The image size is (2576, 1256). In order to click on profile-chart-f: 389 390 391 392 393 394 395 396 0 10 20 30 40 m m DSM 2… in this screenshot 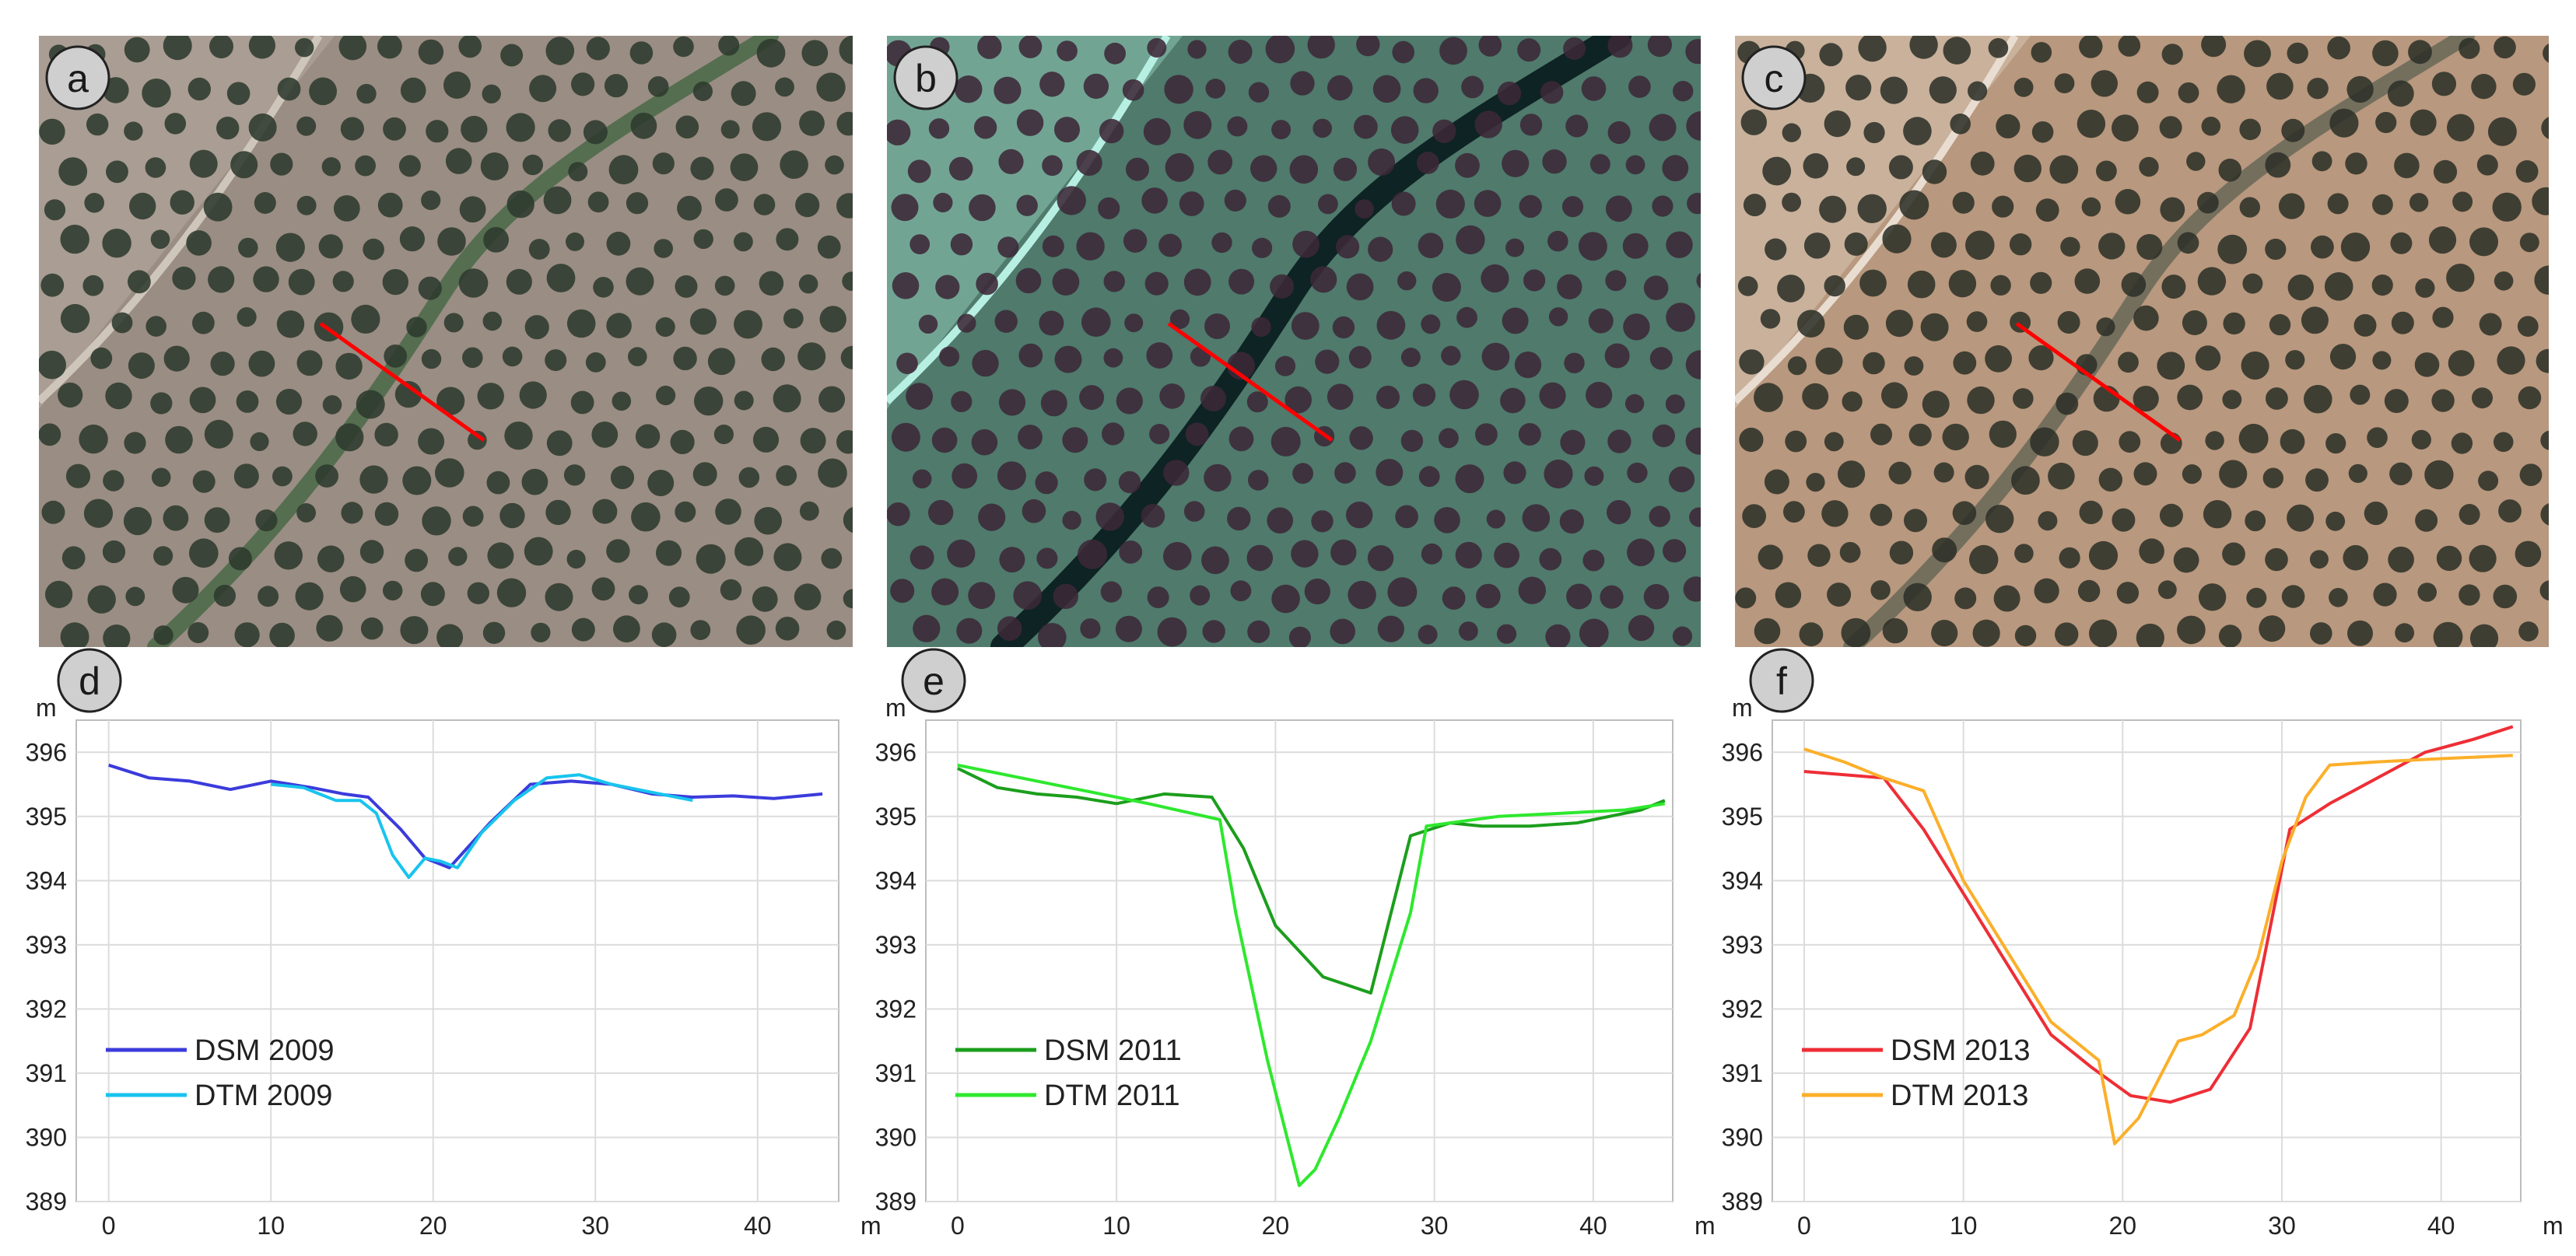, I will do `click(2143, 967)`.